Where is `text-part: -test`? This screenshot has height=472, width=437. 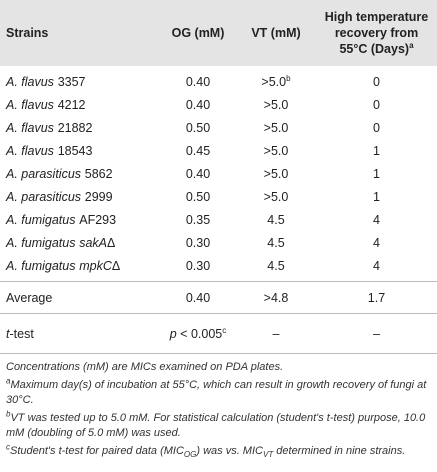
text-part: -test is located at coordinates (21, 333).